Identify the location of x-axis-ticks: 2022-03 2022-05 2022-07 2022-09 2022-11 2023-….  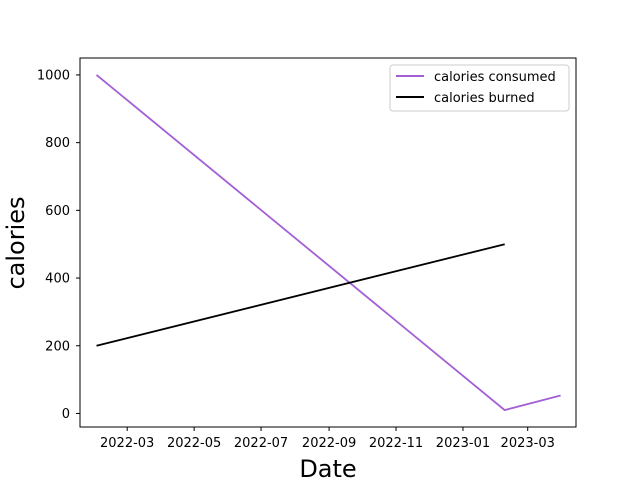
(327, 439).